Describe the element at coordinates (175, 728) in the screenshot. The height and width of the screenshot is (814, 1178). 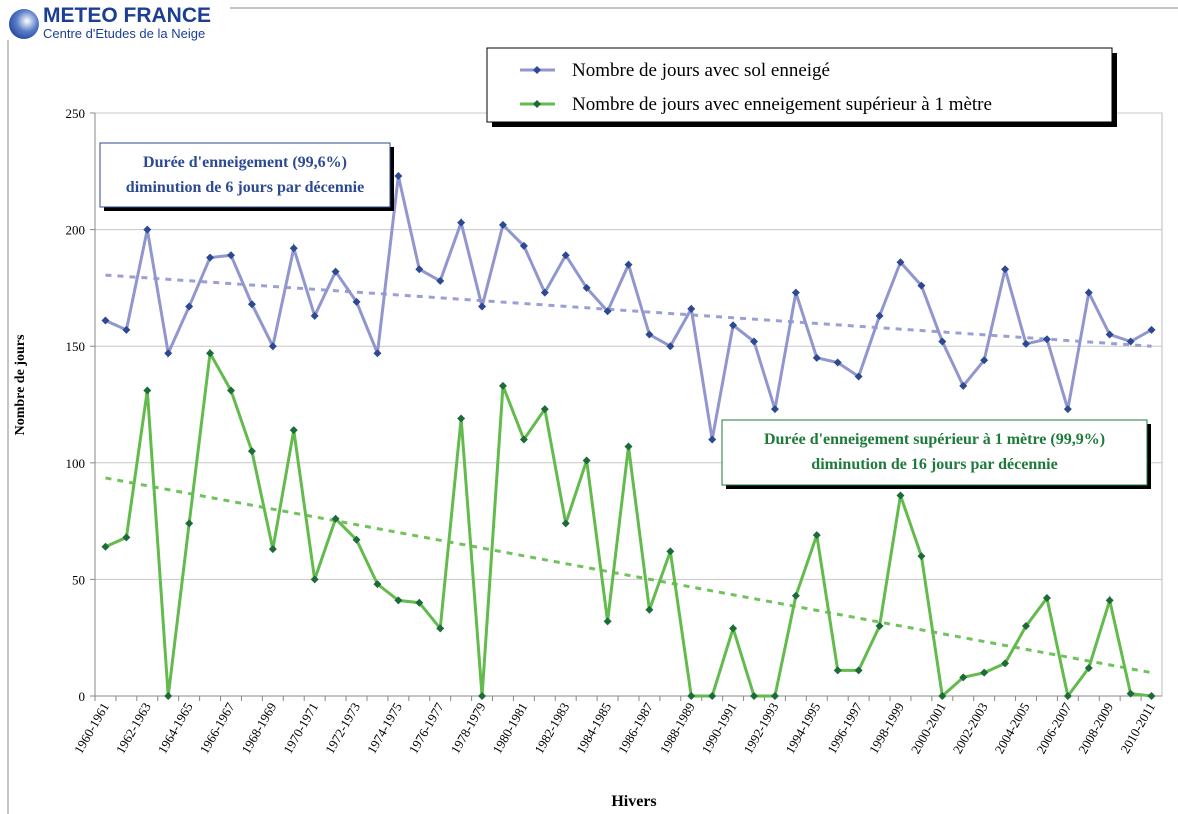
I see `x-tick-label: 1964-1965` at that location.